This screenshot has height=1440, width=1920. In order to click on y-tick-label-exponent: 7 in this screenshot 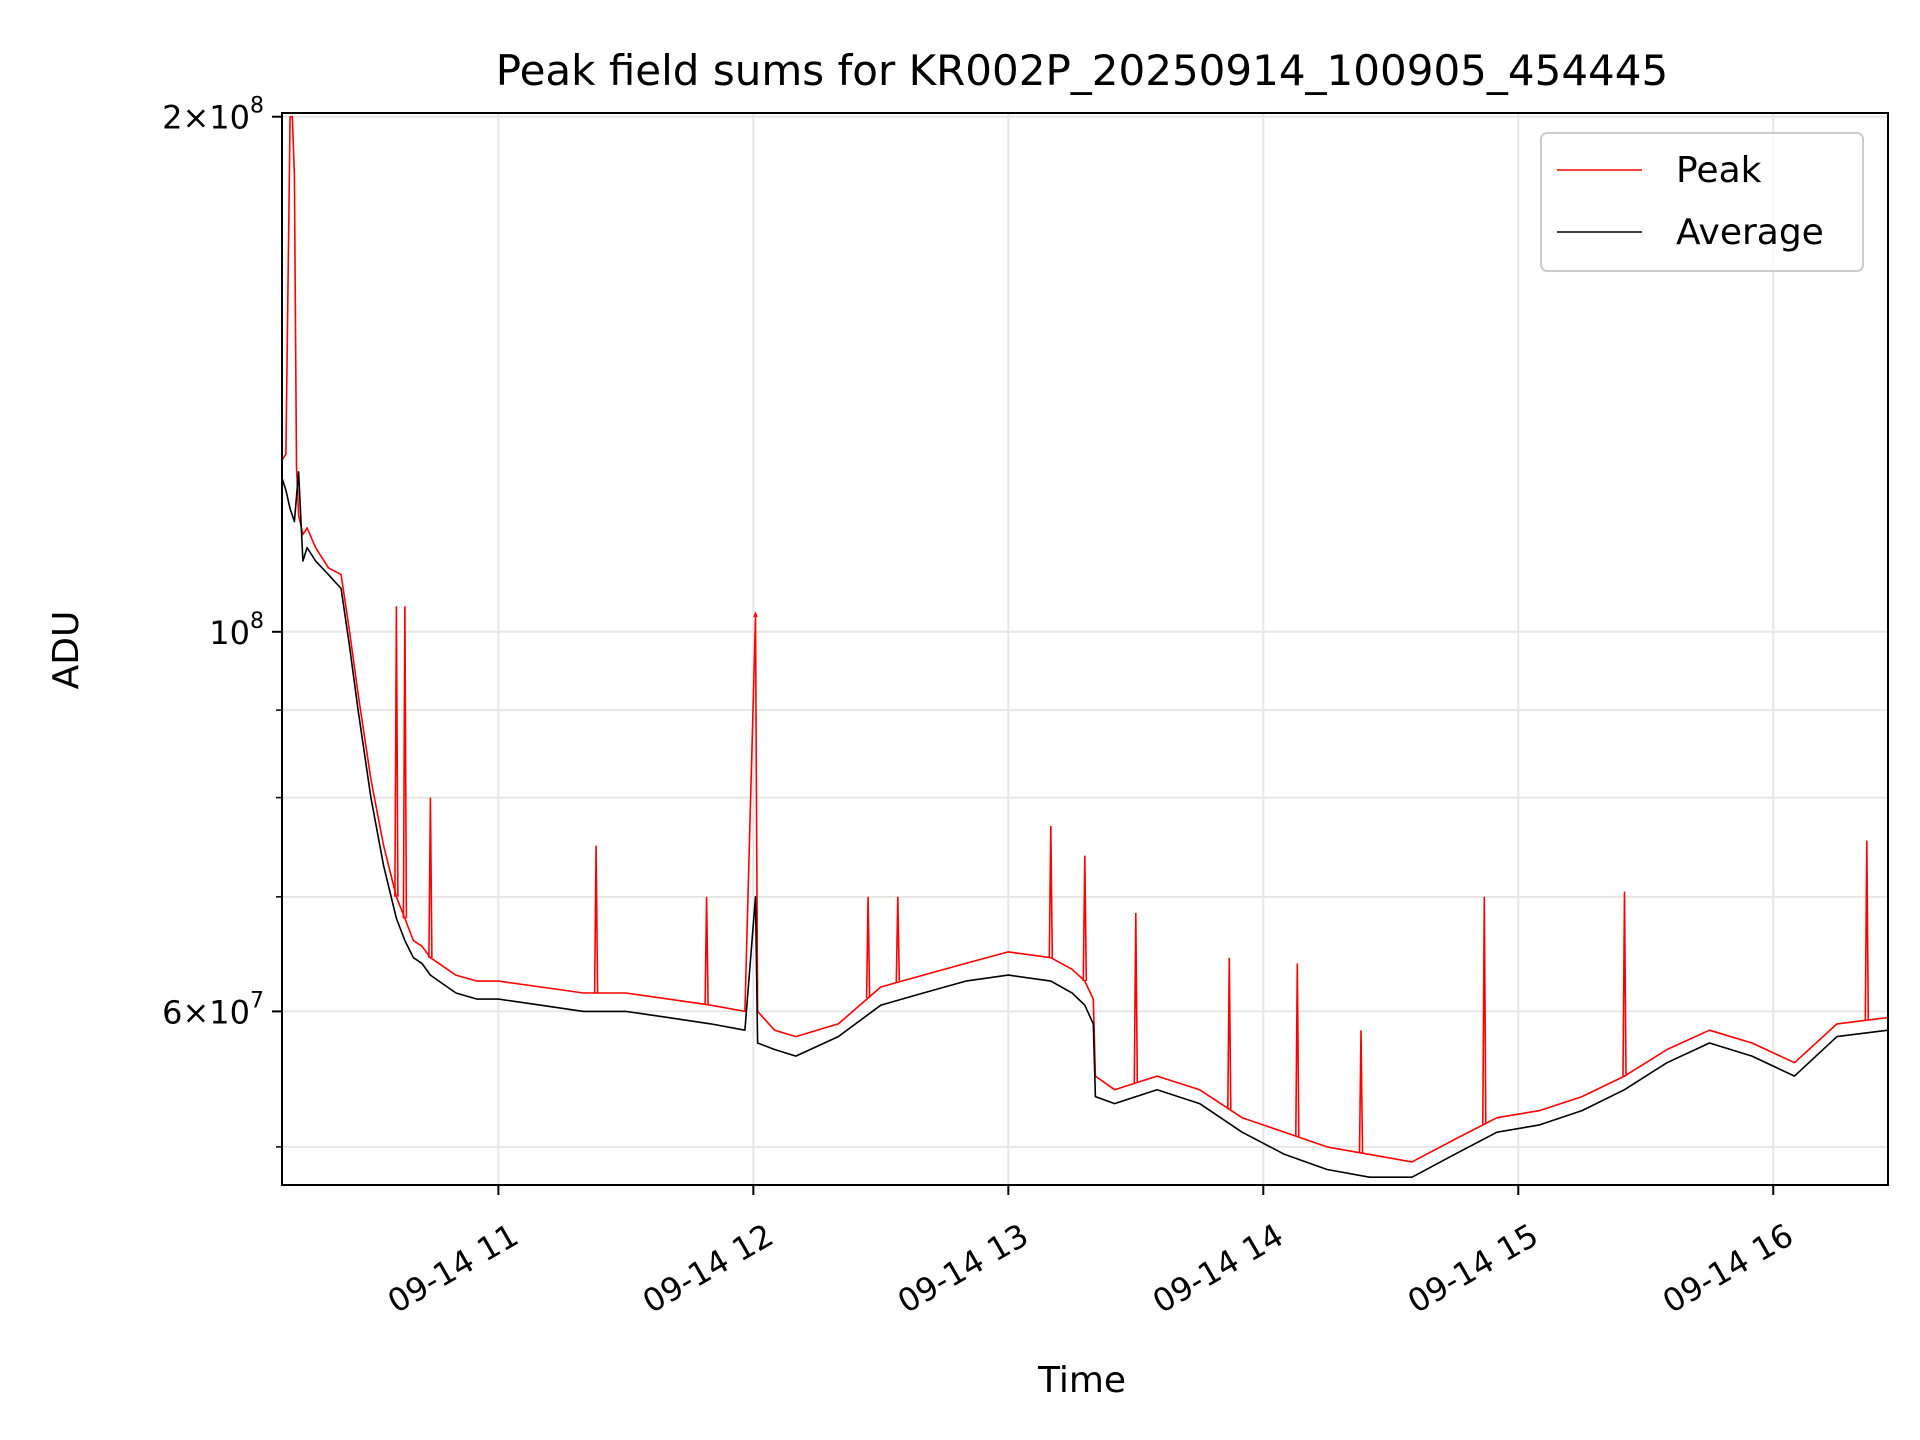, I will do `click(257, 1000)`.